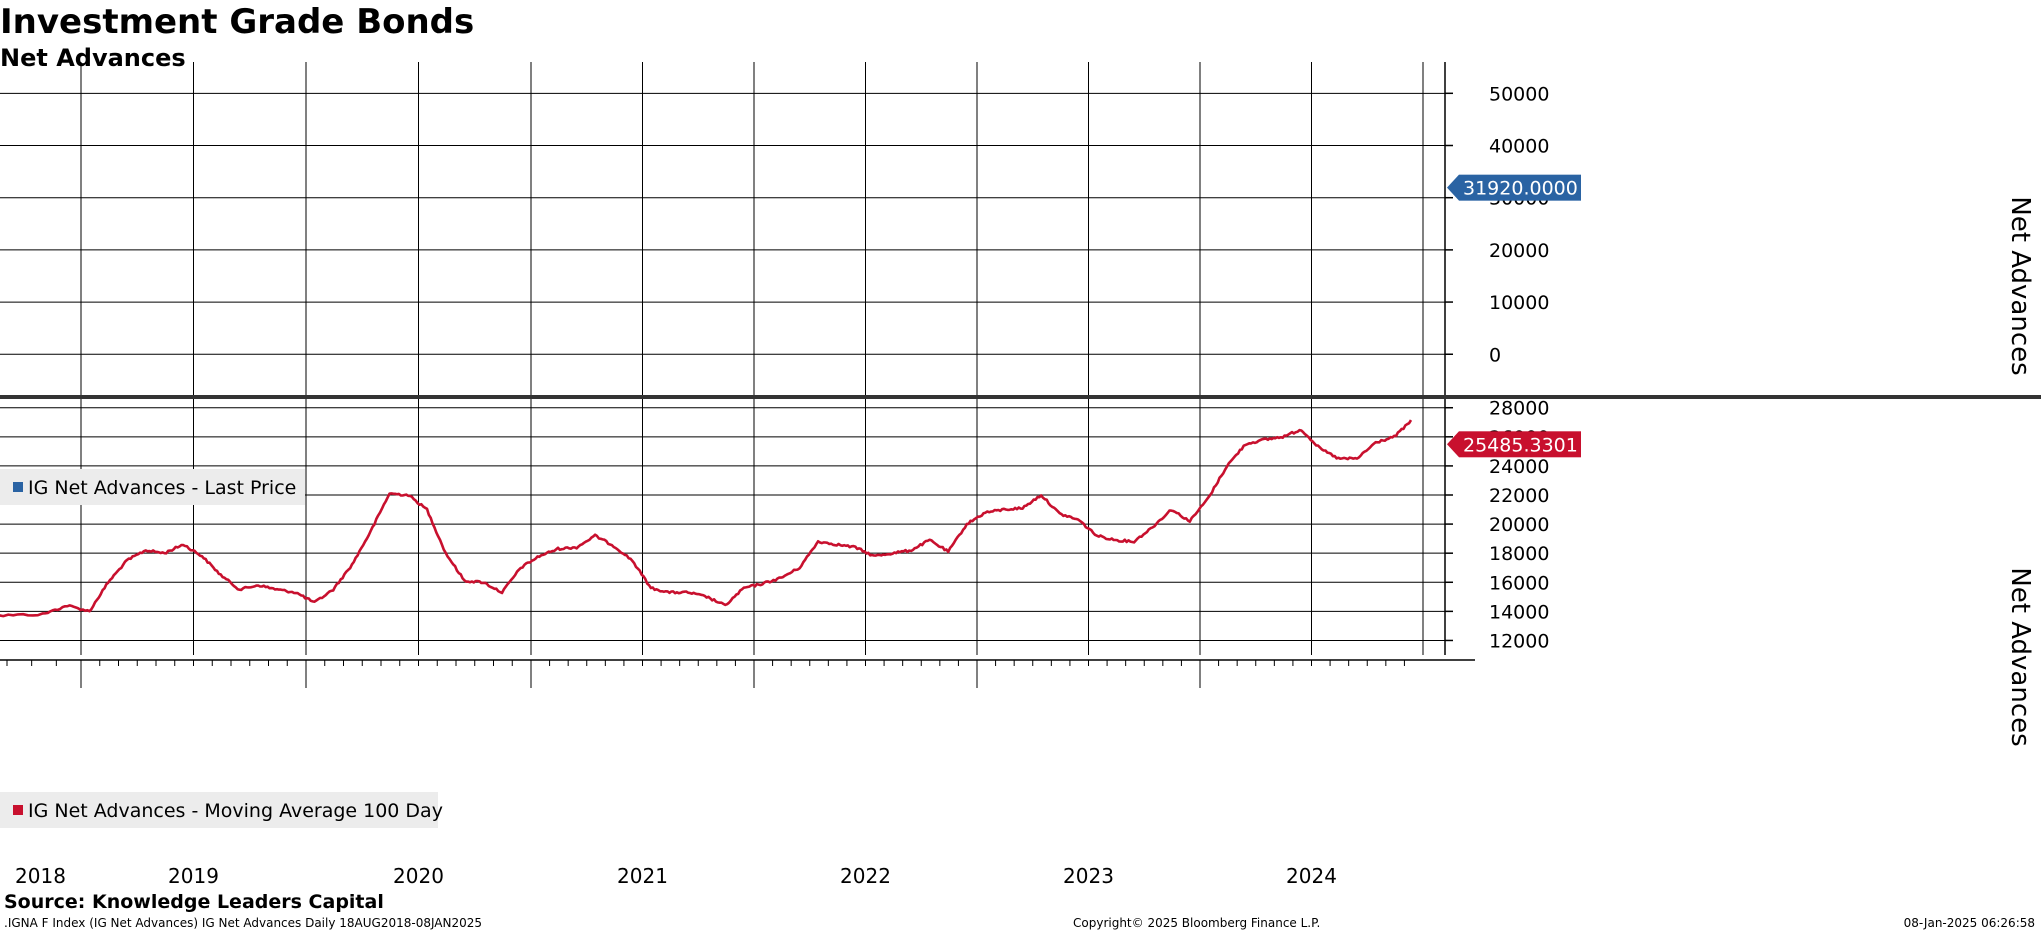 The image size is (2041, 932). What do you see at coordinates (18, 487) in the screenshot?
I see `legend-top-swatch` at bounding box center [18, 487].